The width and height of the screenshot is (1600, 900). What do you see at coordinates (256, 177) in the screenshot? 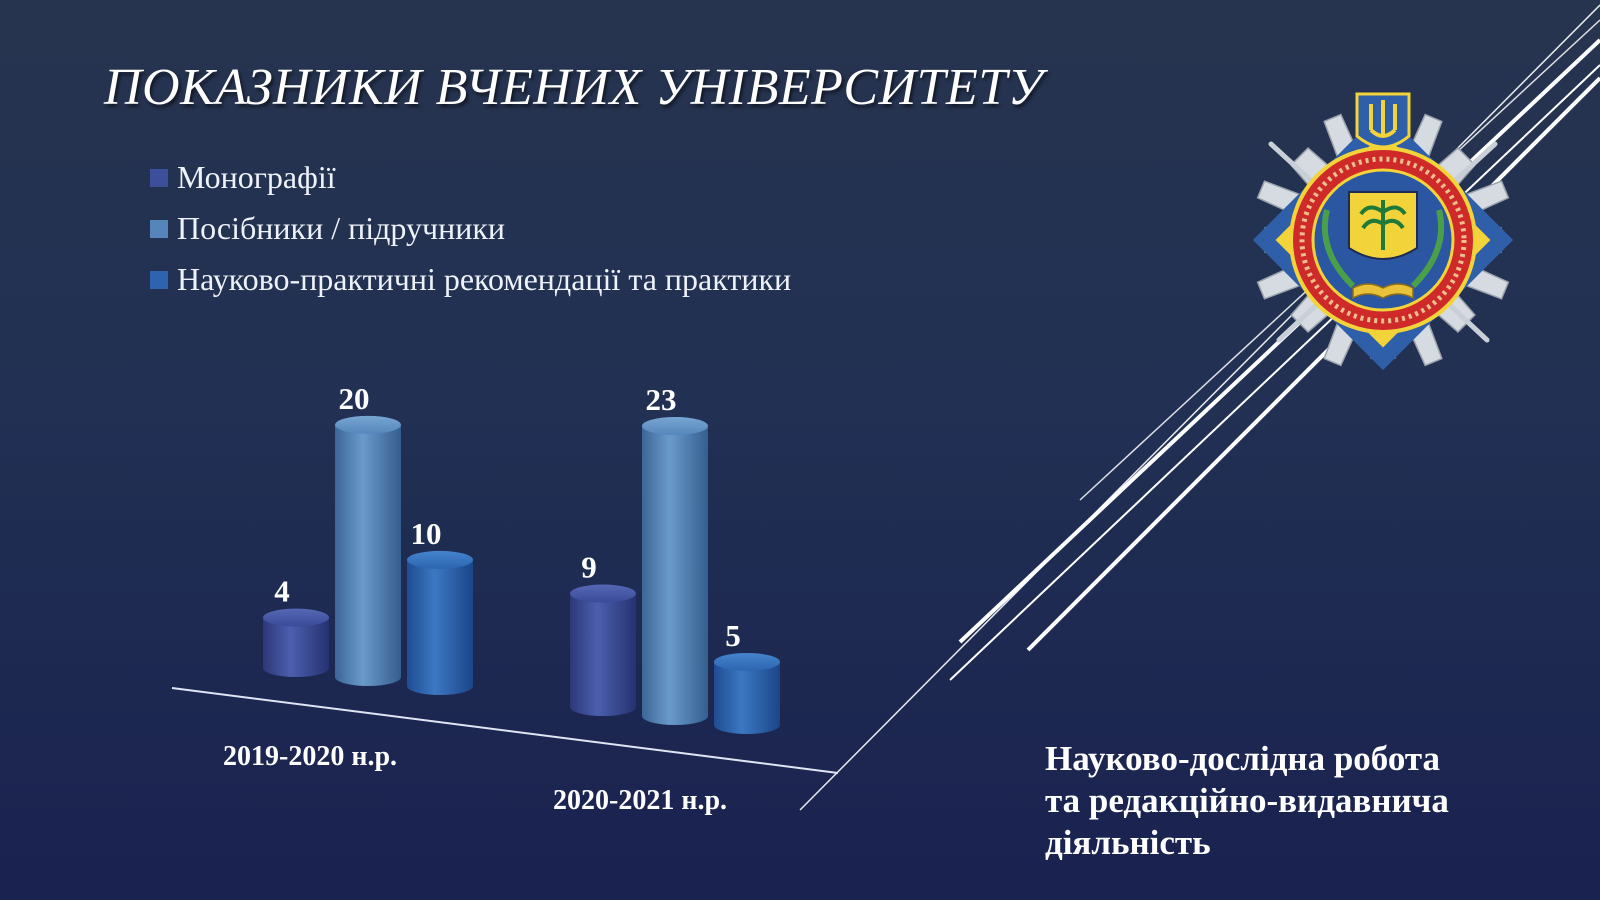
I see `legend-label: Монографії` at bounding box center [256, 177].